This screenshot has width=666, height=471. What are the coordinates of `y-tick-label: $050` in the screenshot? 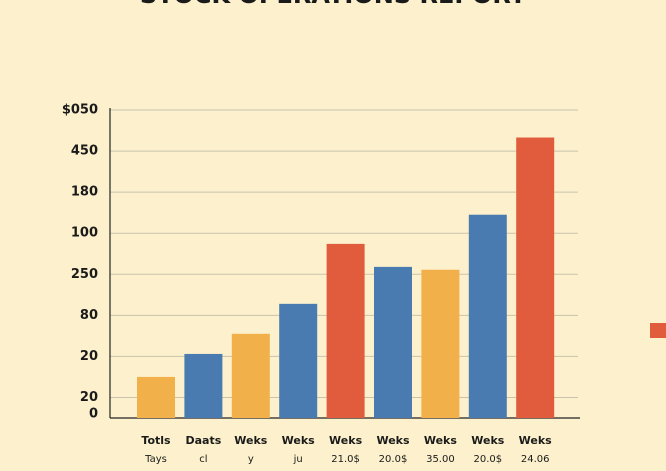 It's located at (80, 110).